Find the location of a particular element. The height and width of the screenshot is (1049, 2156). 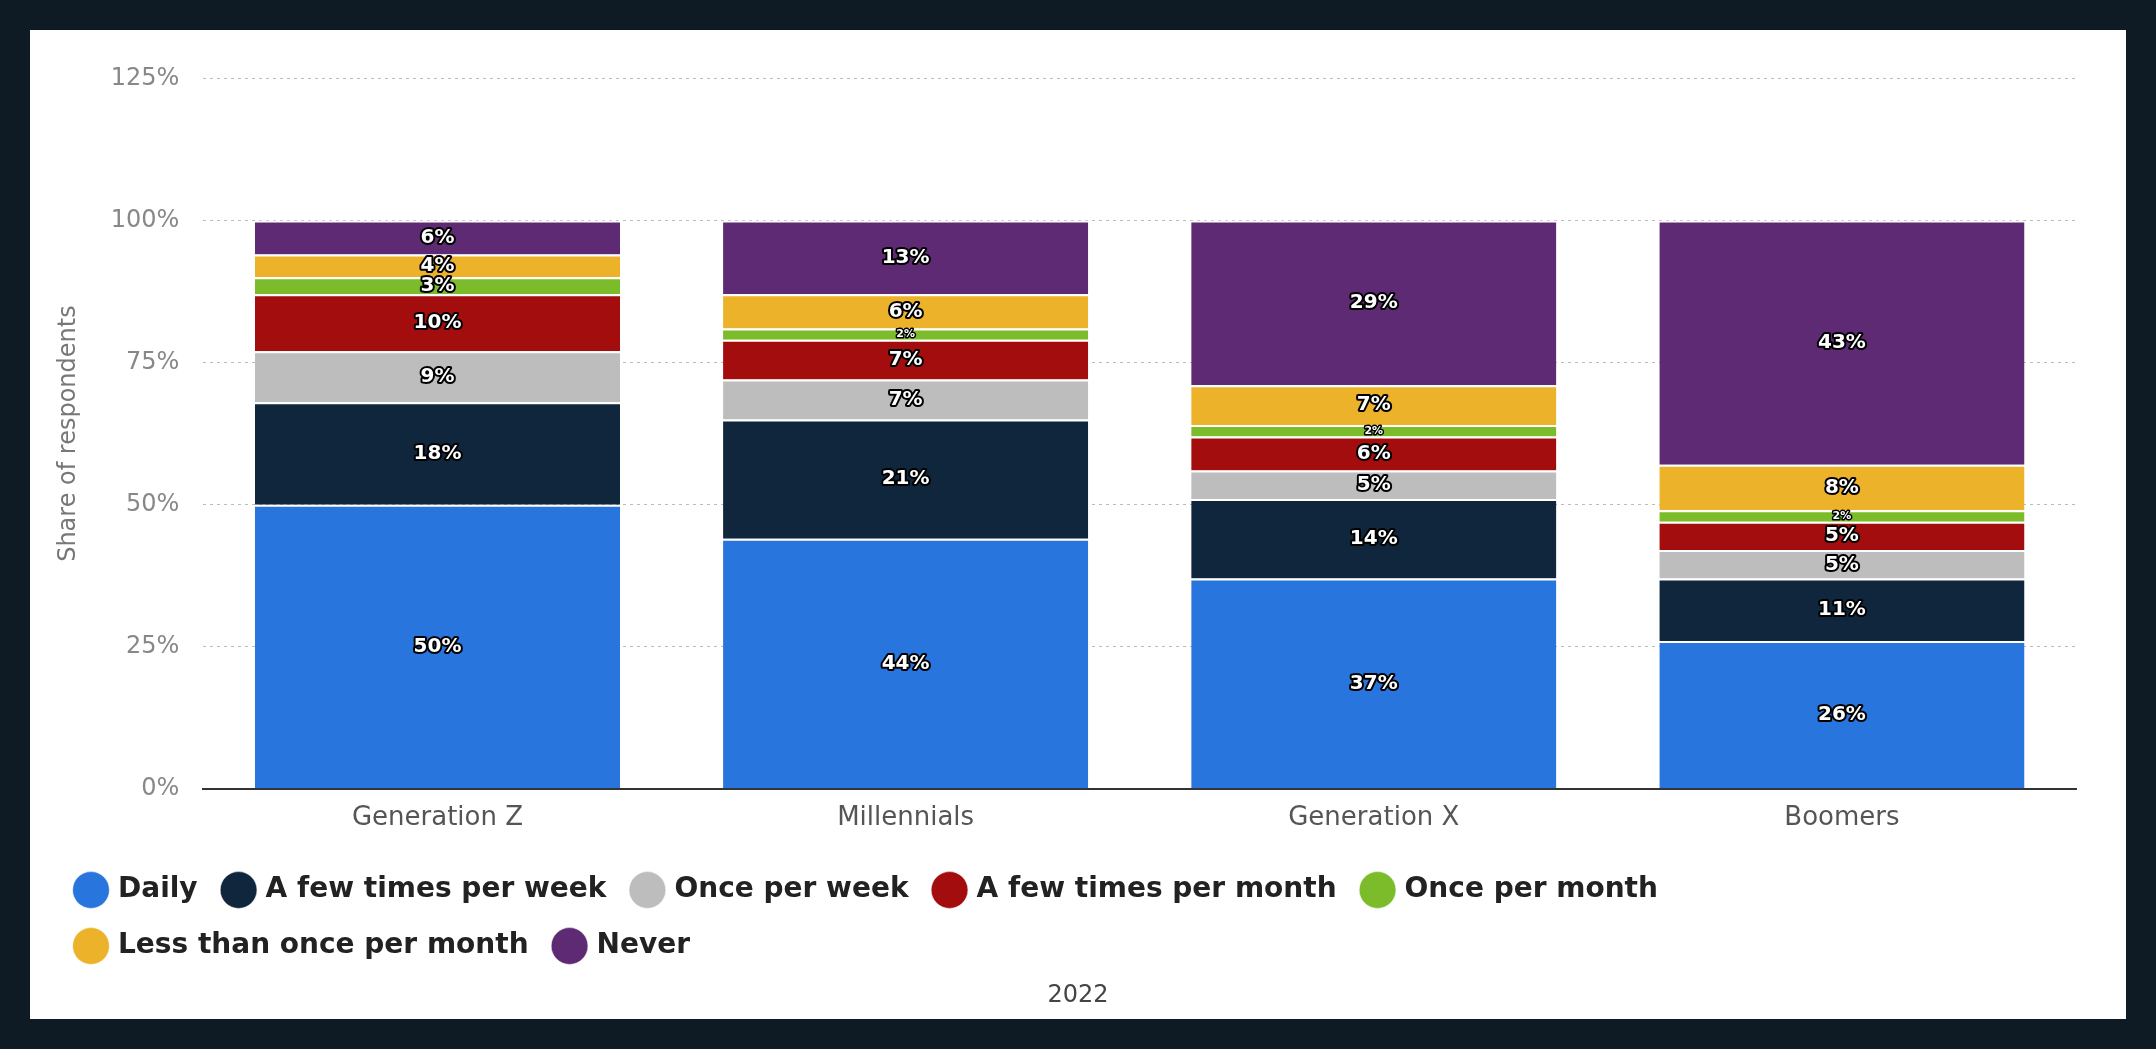

data-label: 9% is located at coordinates (437, 374).